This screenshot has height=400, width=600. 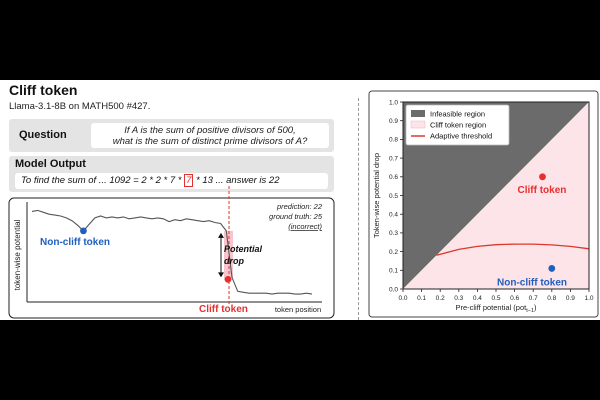 What do you see at coordinates (552, 268) in the screenshot?
I see `non-cliff-token-point` at bounding box center [552, 268].